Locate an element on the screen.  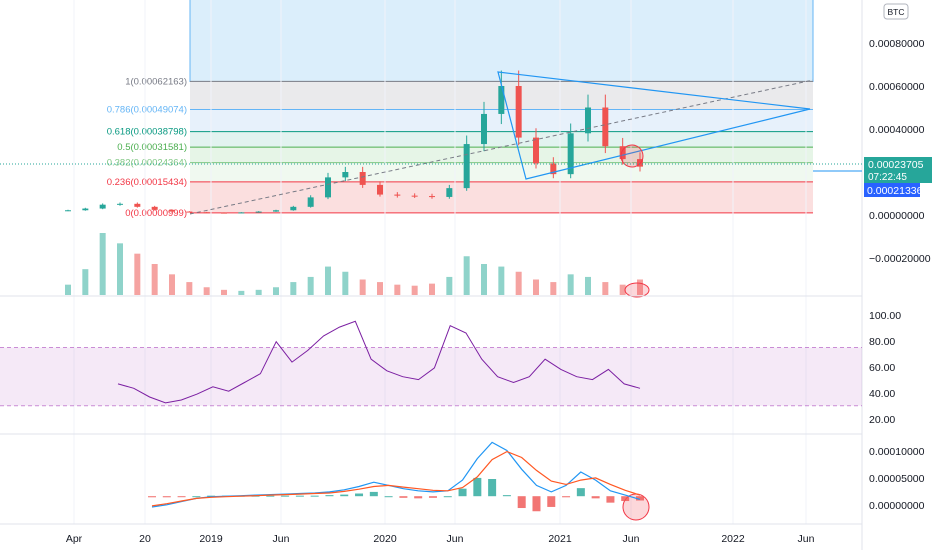
date-axis-label: 2021 is located at coordinates (560, 539).